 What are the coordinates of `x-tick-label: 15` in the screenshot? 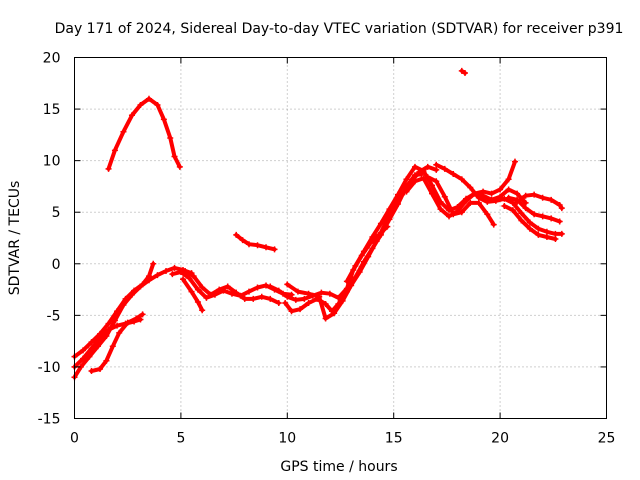 It's located at (394, 439).